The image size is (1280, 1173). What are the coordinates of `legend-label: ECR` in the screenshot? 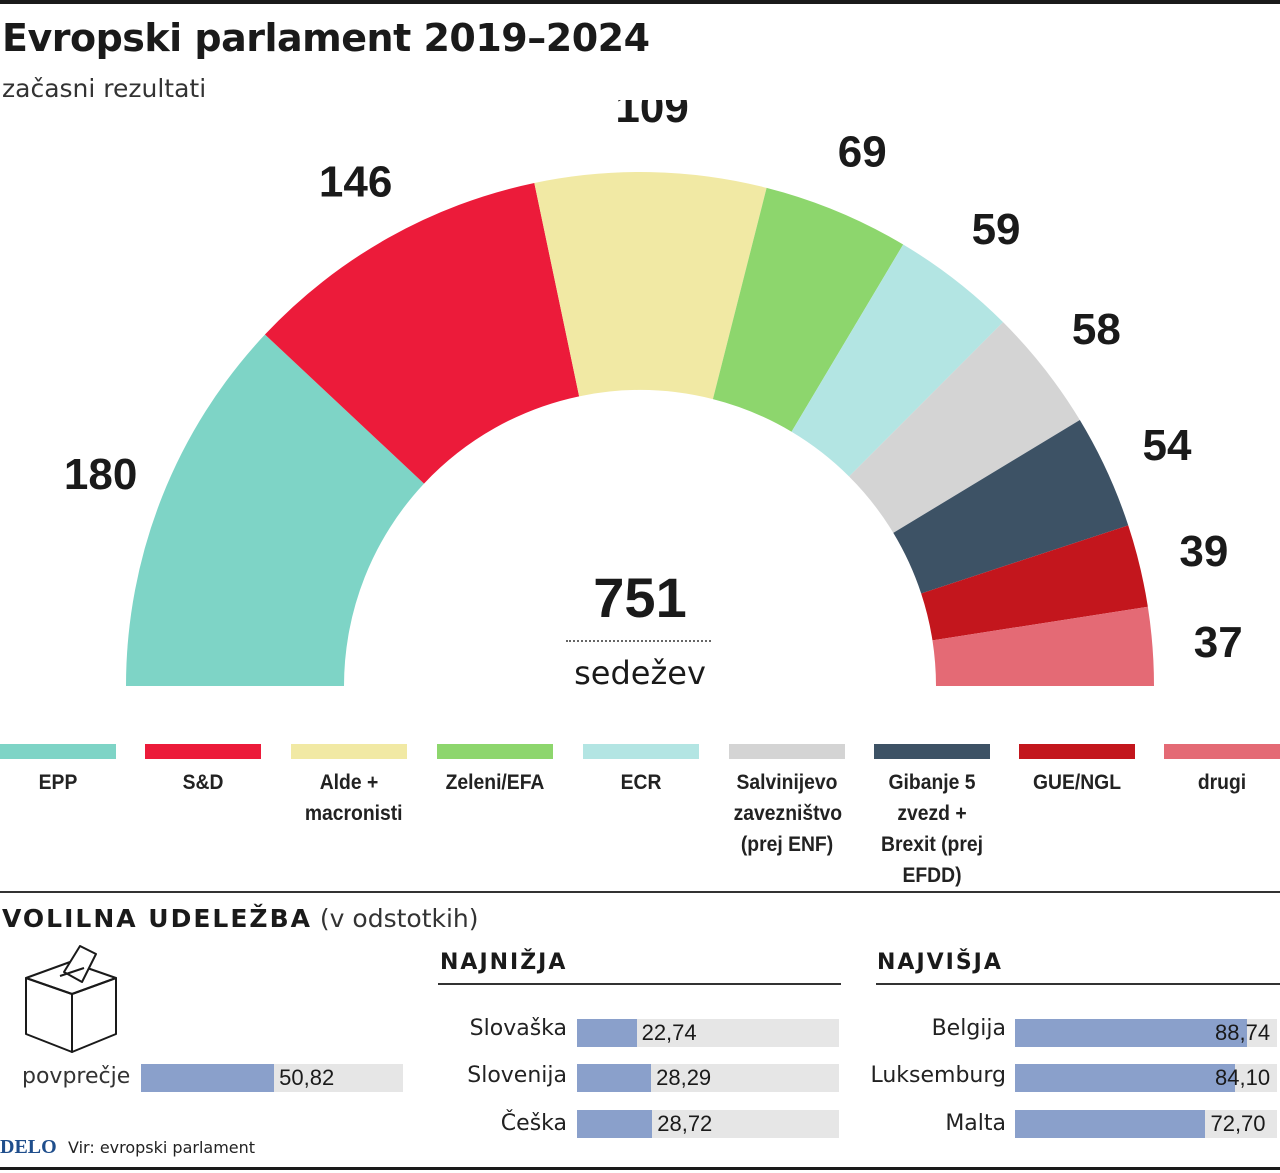 It's located at (641, 782).